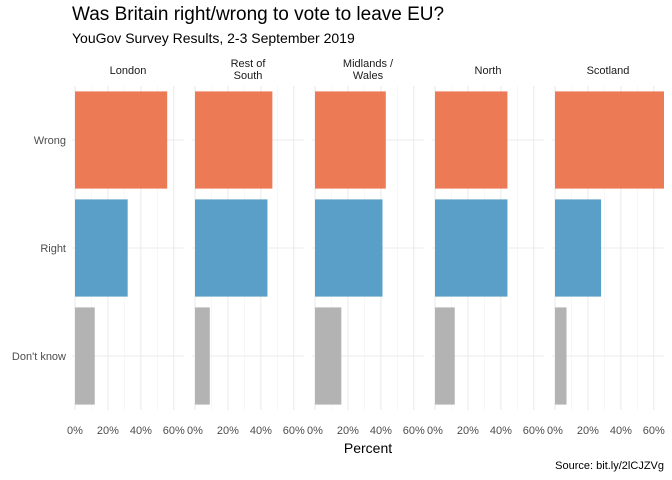 Image resolution: width=672 pixels, height=480 pixels. Describe the element at coordinates (609, 466) in the screenshot. I see `chart-caption: Source: bit.ly/2lCJZVg` at that location.